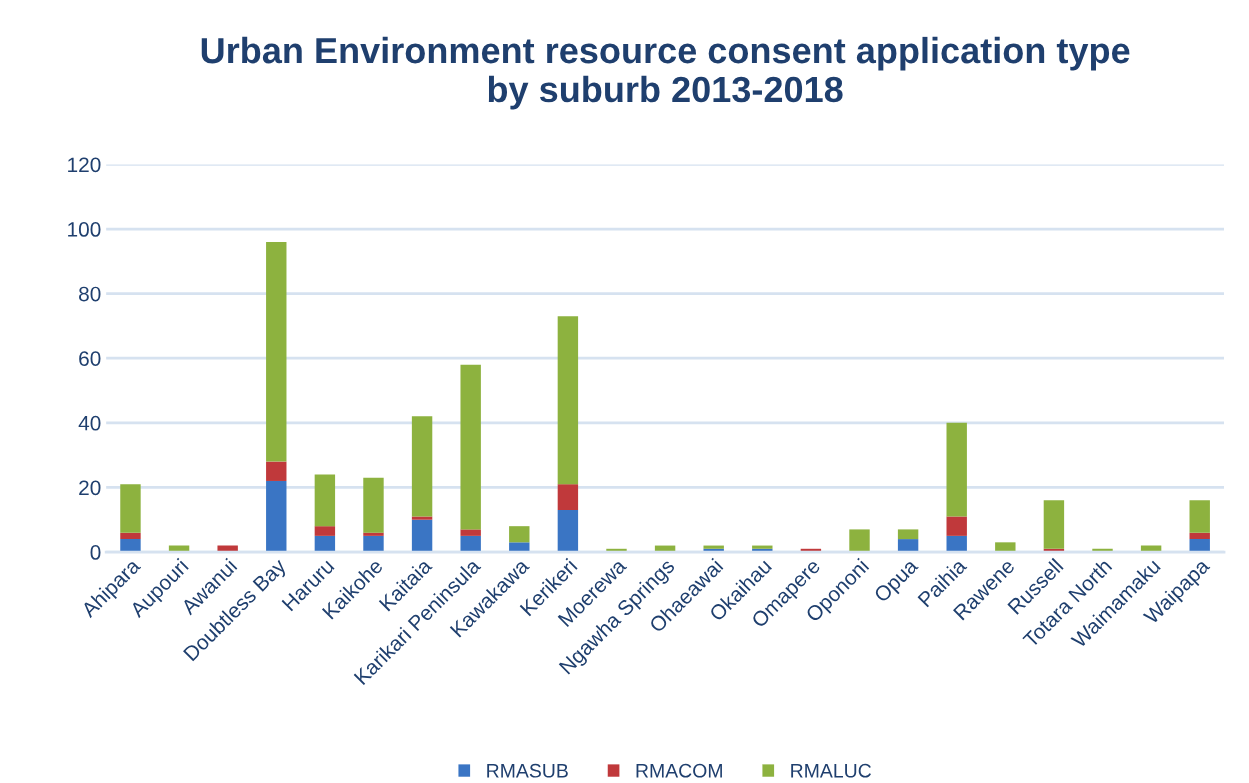 The width and height of the screenshot is (1249, 783). What do you see at coordinates (665, 73) in the screenshot?
I see `chart-title: Urban Environment resource consent application type by suburb 2013-2018` at bounding box center [665, 73].